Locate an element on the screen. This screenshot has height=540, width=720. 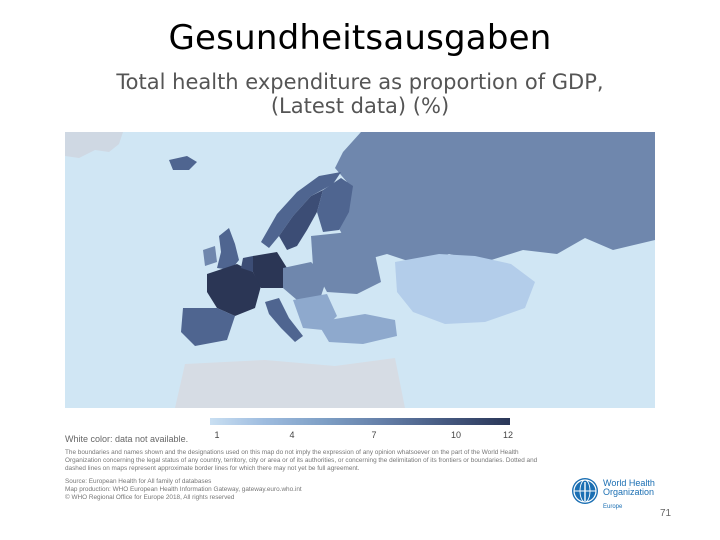
who-region: Europe is located at coordinates (613, 507).